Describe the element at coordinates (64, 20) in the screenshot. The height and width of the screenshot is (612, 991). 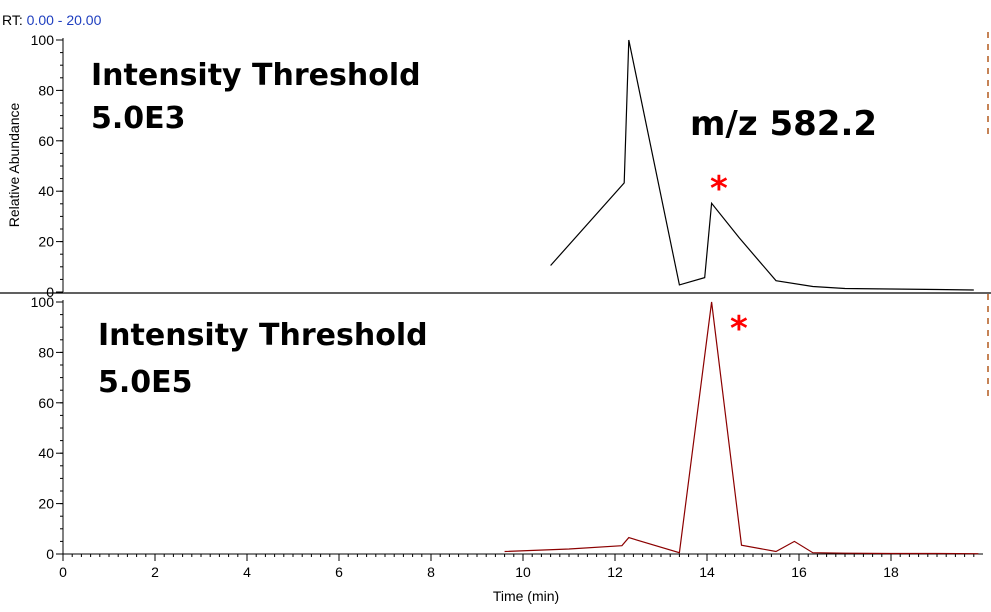
I see `rt-range: 0.00 - 20.00` at that location.